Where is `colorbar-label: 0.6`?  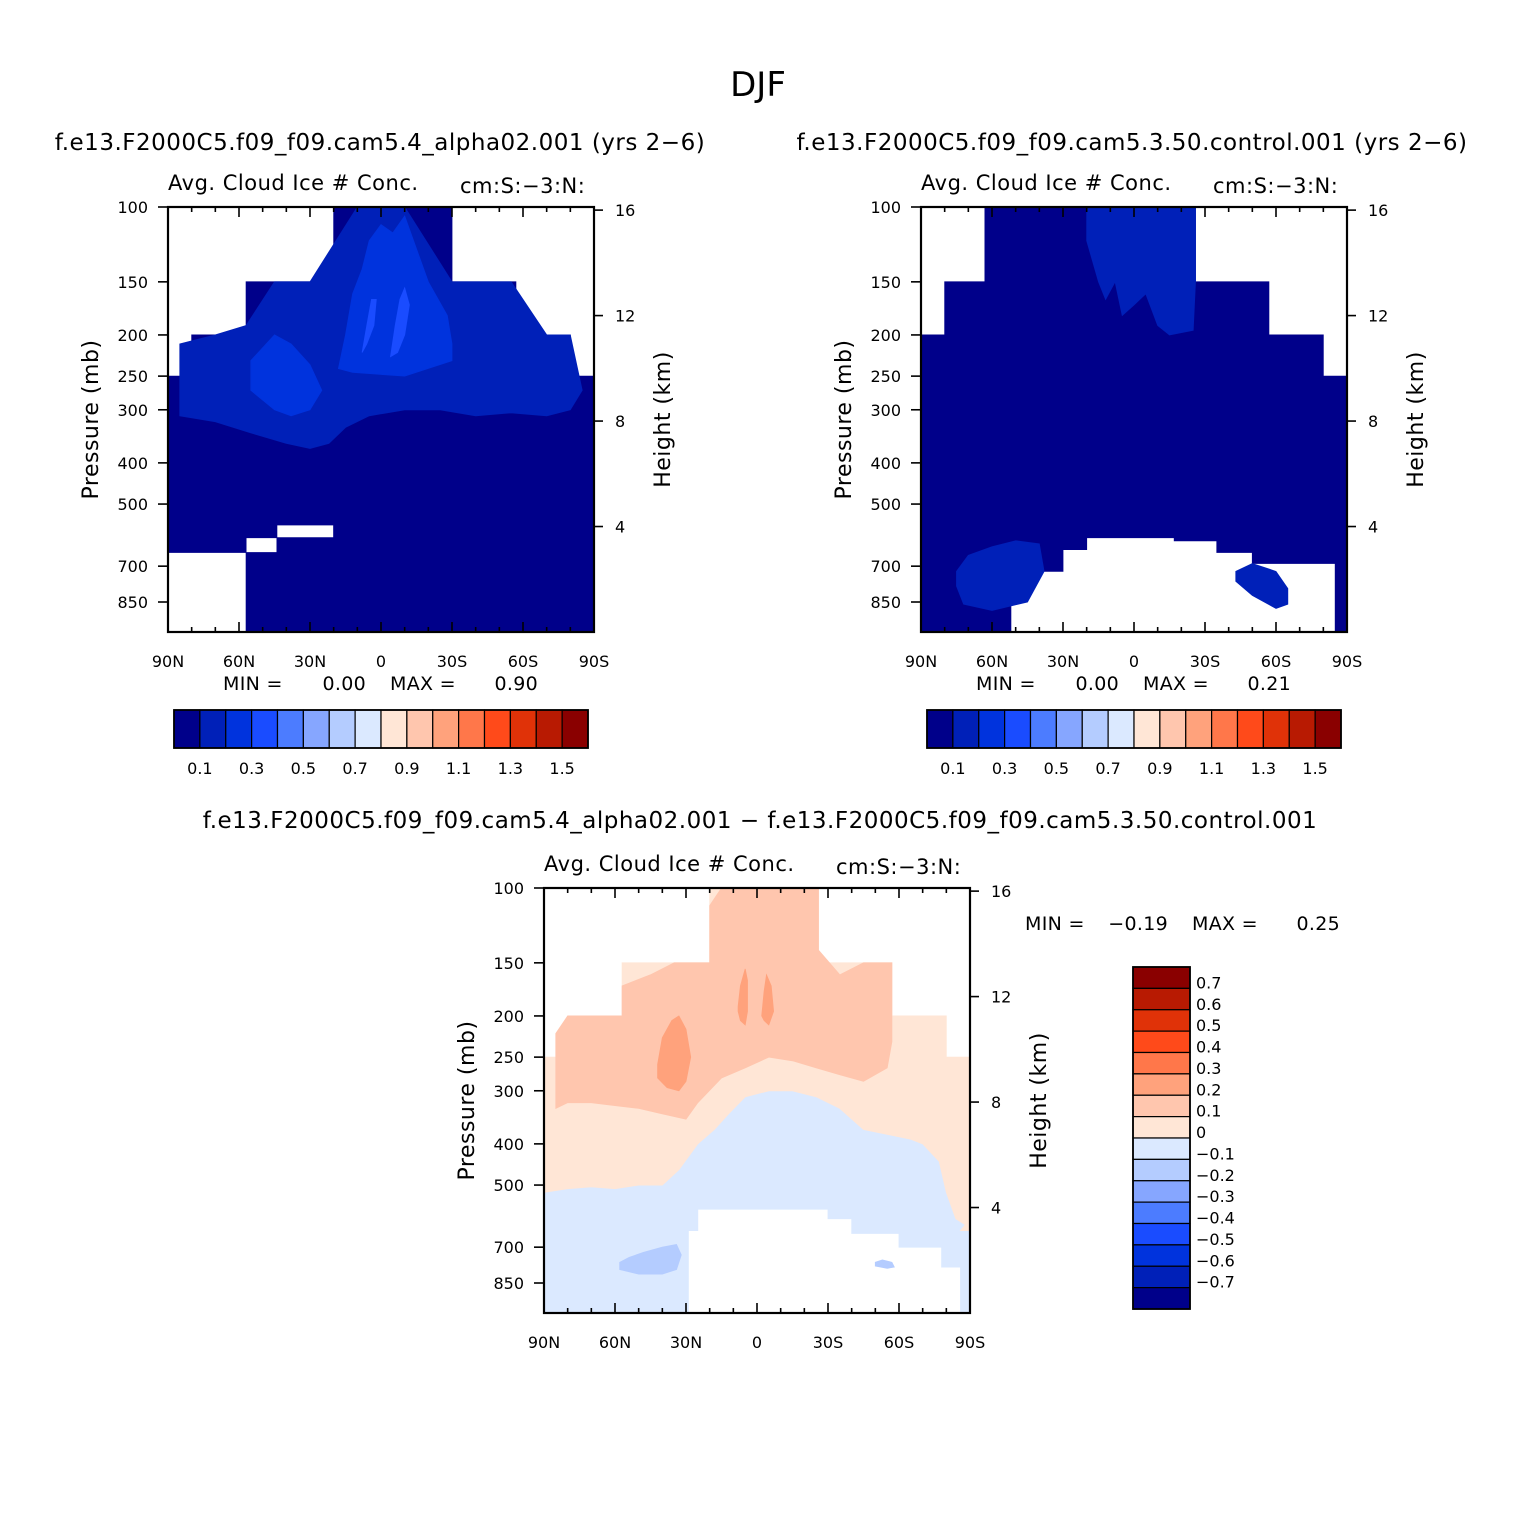
colorbar-label: 0.6 is located at coordinates (1208, 1004).